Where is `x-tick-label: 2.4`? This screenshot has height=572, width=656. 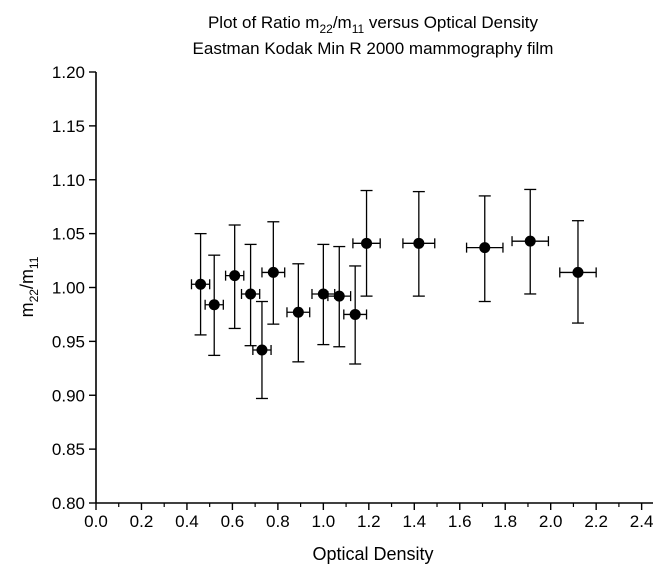 x-tick-label: 2.4 is located at coordinates (642, 521).